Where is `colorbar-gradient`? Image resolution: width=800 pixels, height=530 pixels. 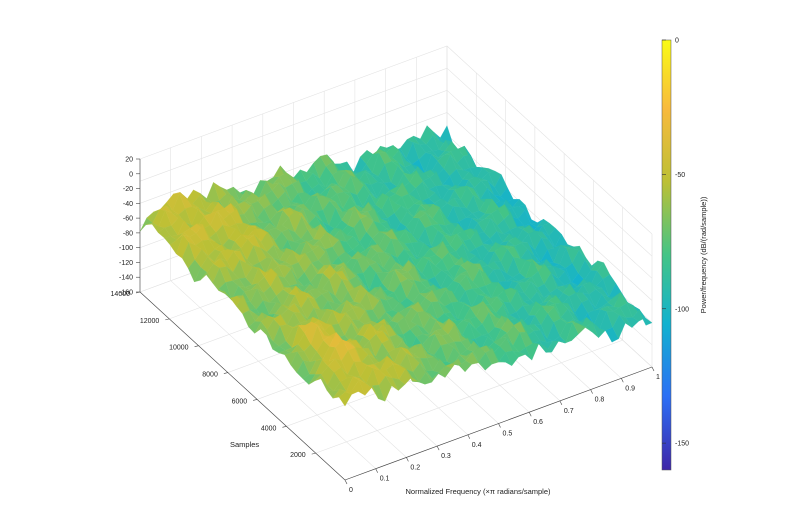 colorbar-gradient is located at coordinates (666, 255).